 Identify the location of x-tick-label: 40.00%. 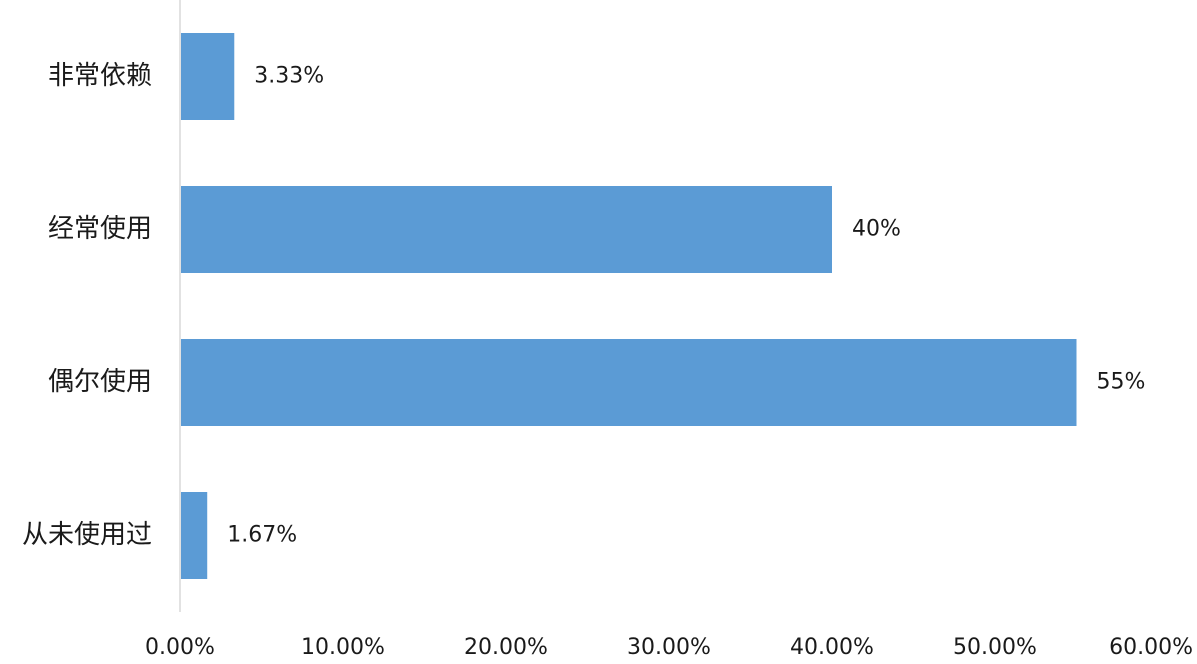
(832, 647).